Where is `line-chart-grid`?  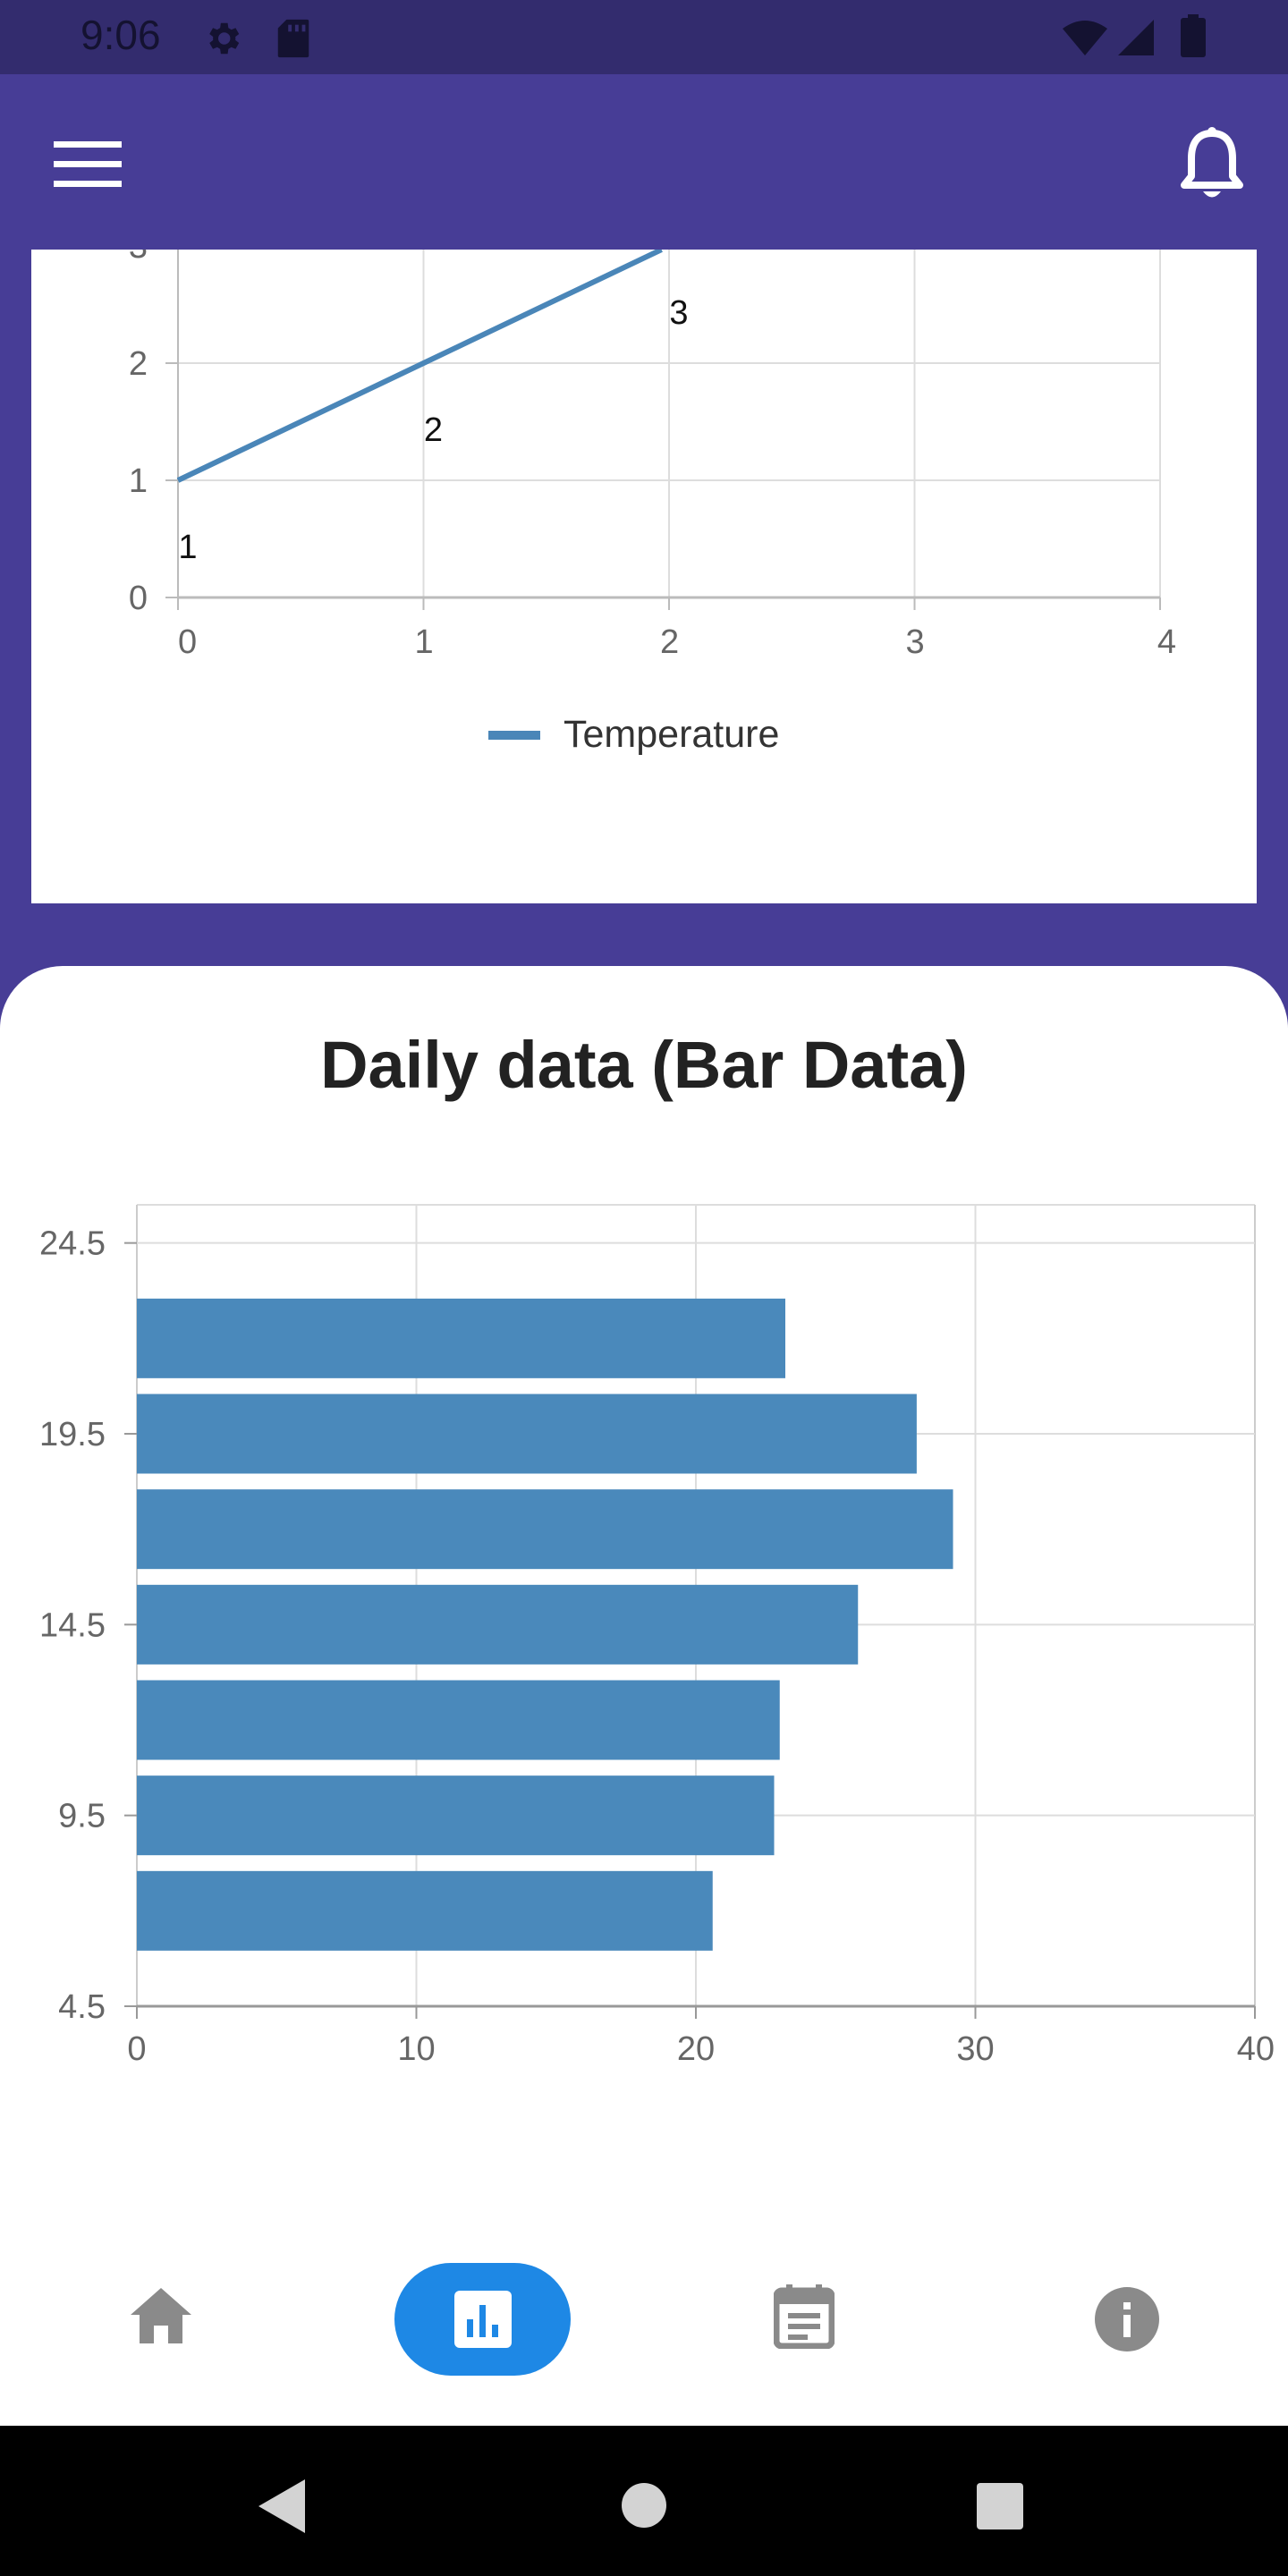 line-chart-grid is located at coordinates (669, 423).